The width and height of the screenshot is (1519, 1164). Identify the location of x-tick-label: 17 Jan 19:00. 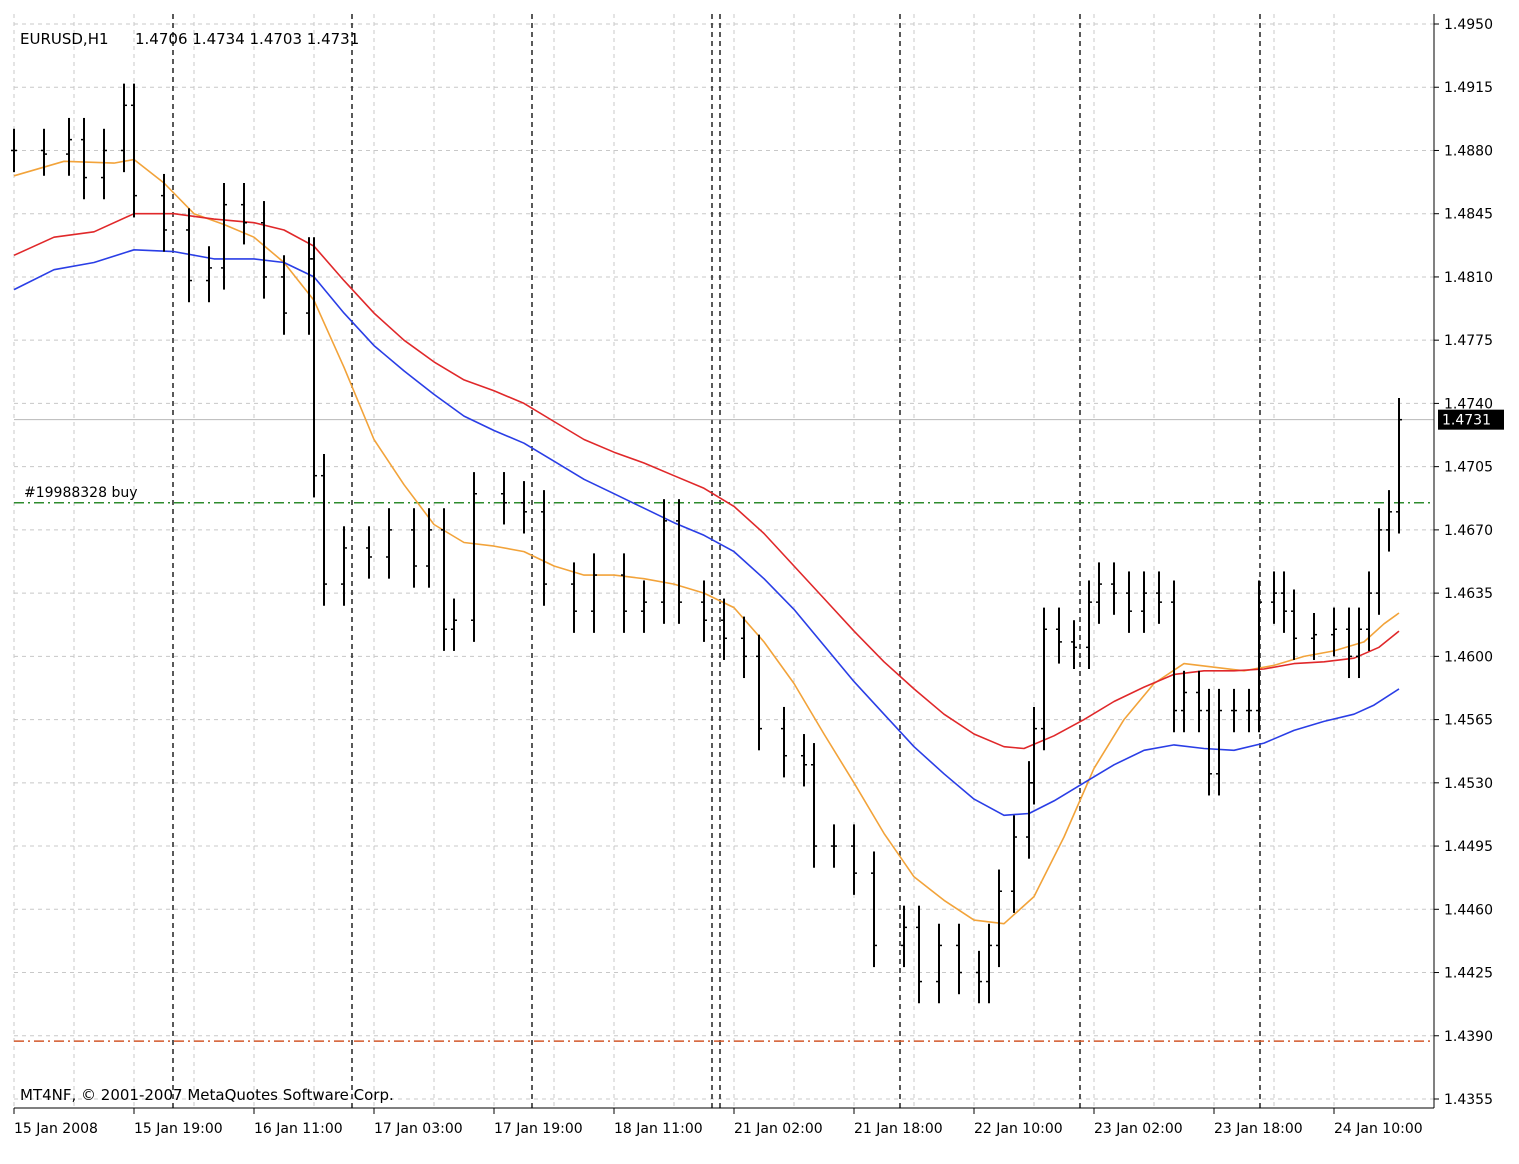
(538, 1129).